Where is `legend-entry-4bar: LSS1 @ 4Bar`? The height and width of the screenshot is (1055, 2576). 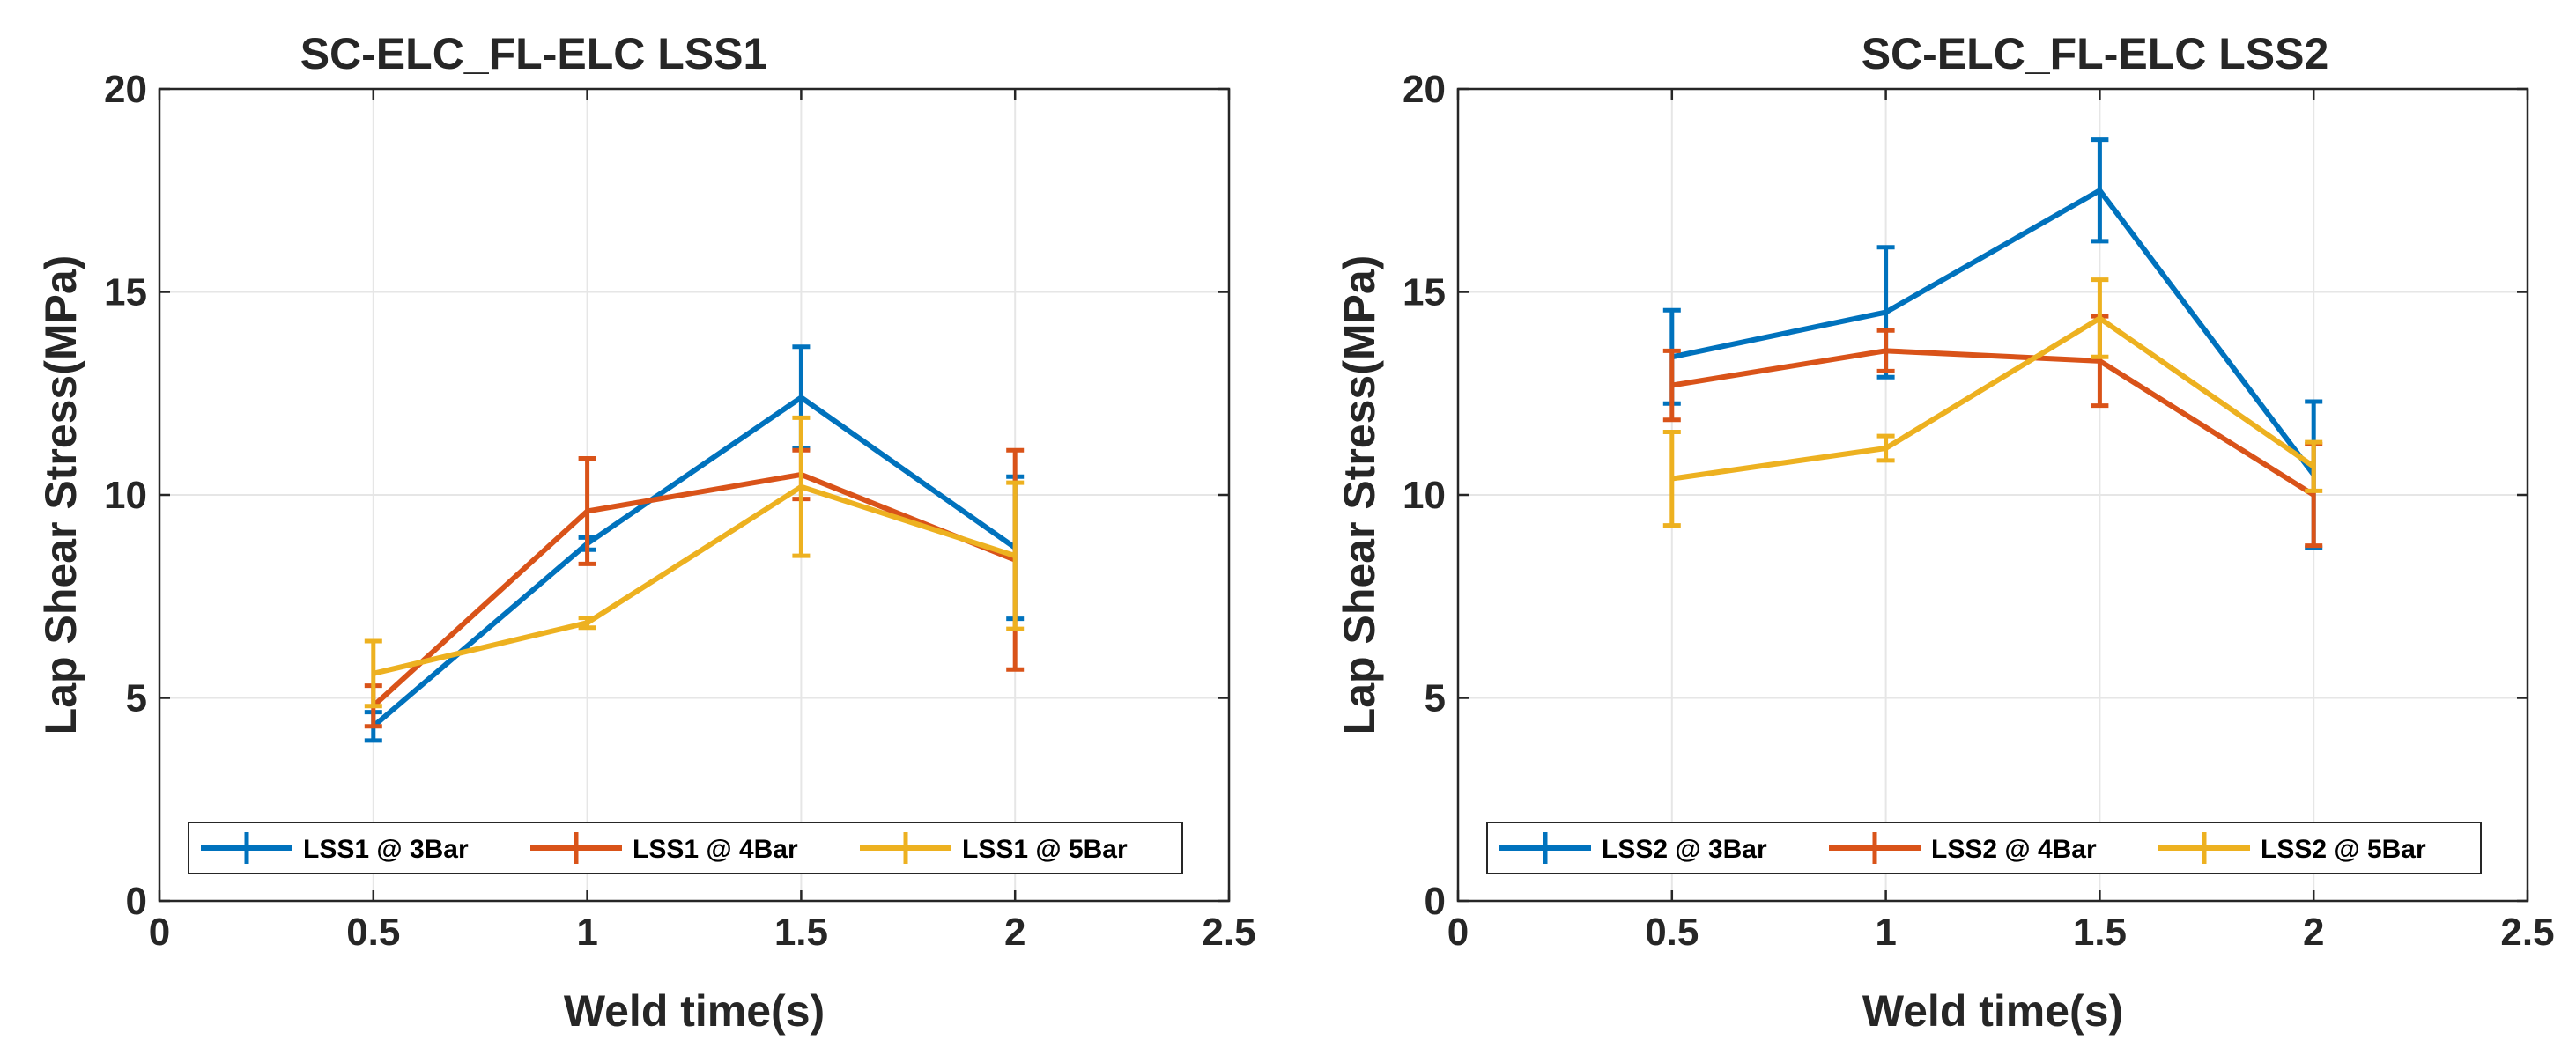
legend-entry-4bar: LSS1 @ 4Bar is located at coordinates (664, 848).